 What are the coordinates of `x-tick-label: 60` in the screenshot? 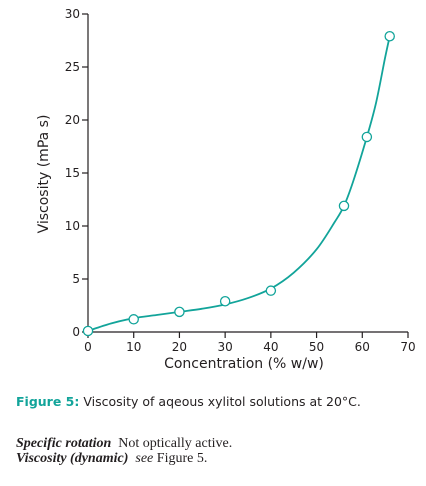 It's located at (362, 347).